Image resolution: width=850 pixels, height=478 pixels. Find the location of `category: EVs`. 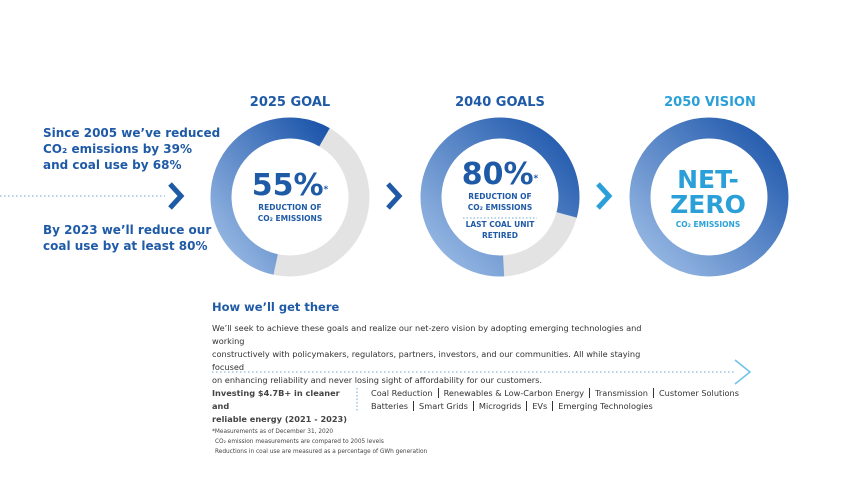

category: EVs is located at coordinates (539, 406).